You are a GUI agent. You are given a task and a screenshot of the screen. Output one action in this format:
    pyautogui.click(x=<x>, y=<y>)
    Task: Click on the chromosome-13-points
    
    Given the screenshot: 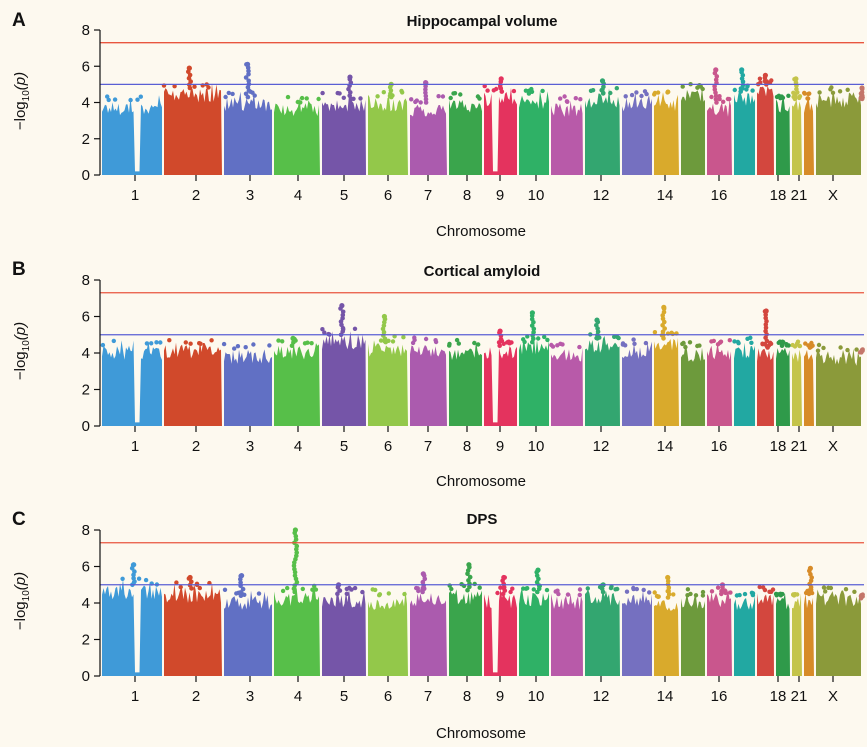 What is the action you would take?
    pyautogui.click(x=637, y=383)
    